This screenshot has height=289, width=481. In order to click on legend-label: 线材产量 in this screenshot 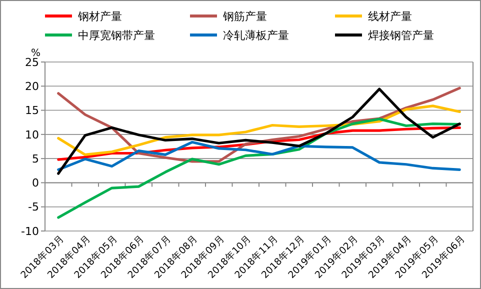, I will do `click(390, 16)`.